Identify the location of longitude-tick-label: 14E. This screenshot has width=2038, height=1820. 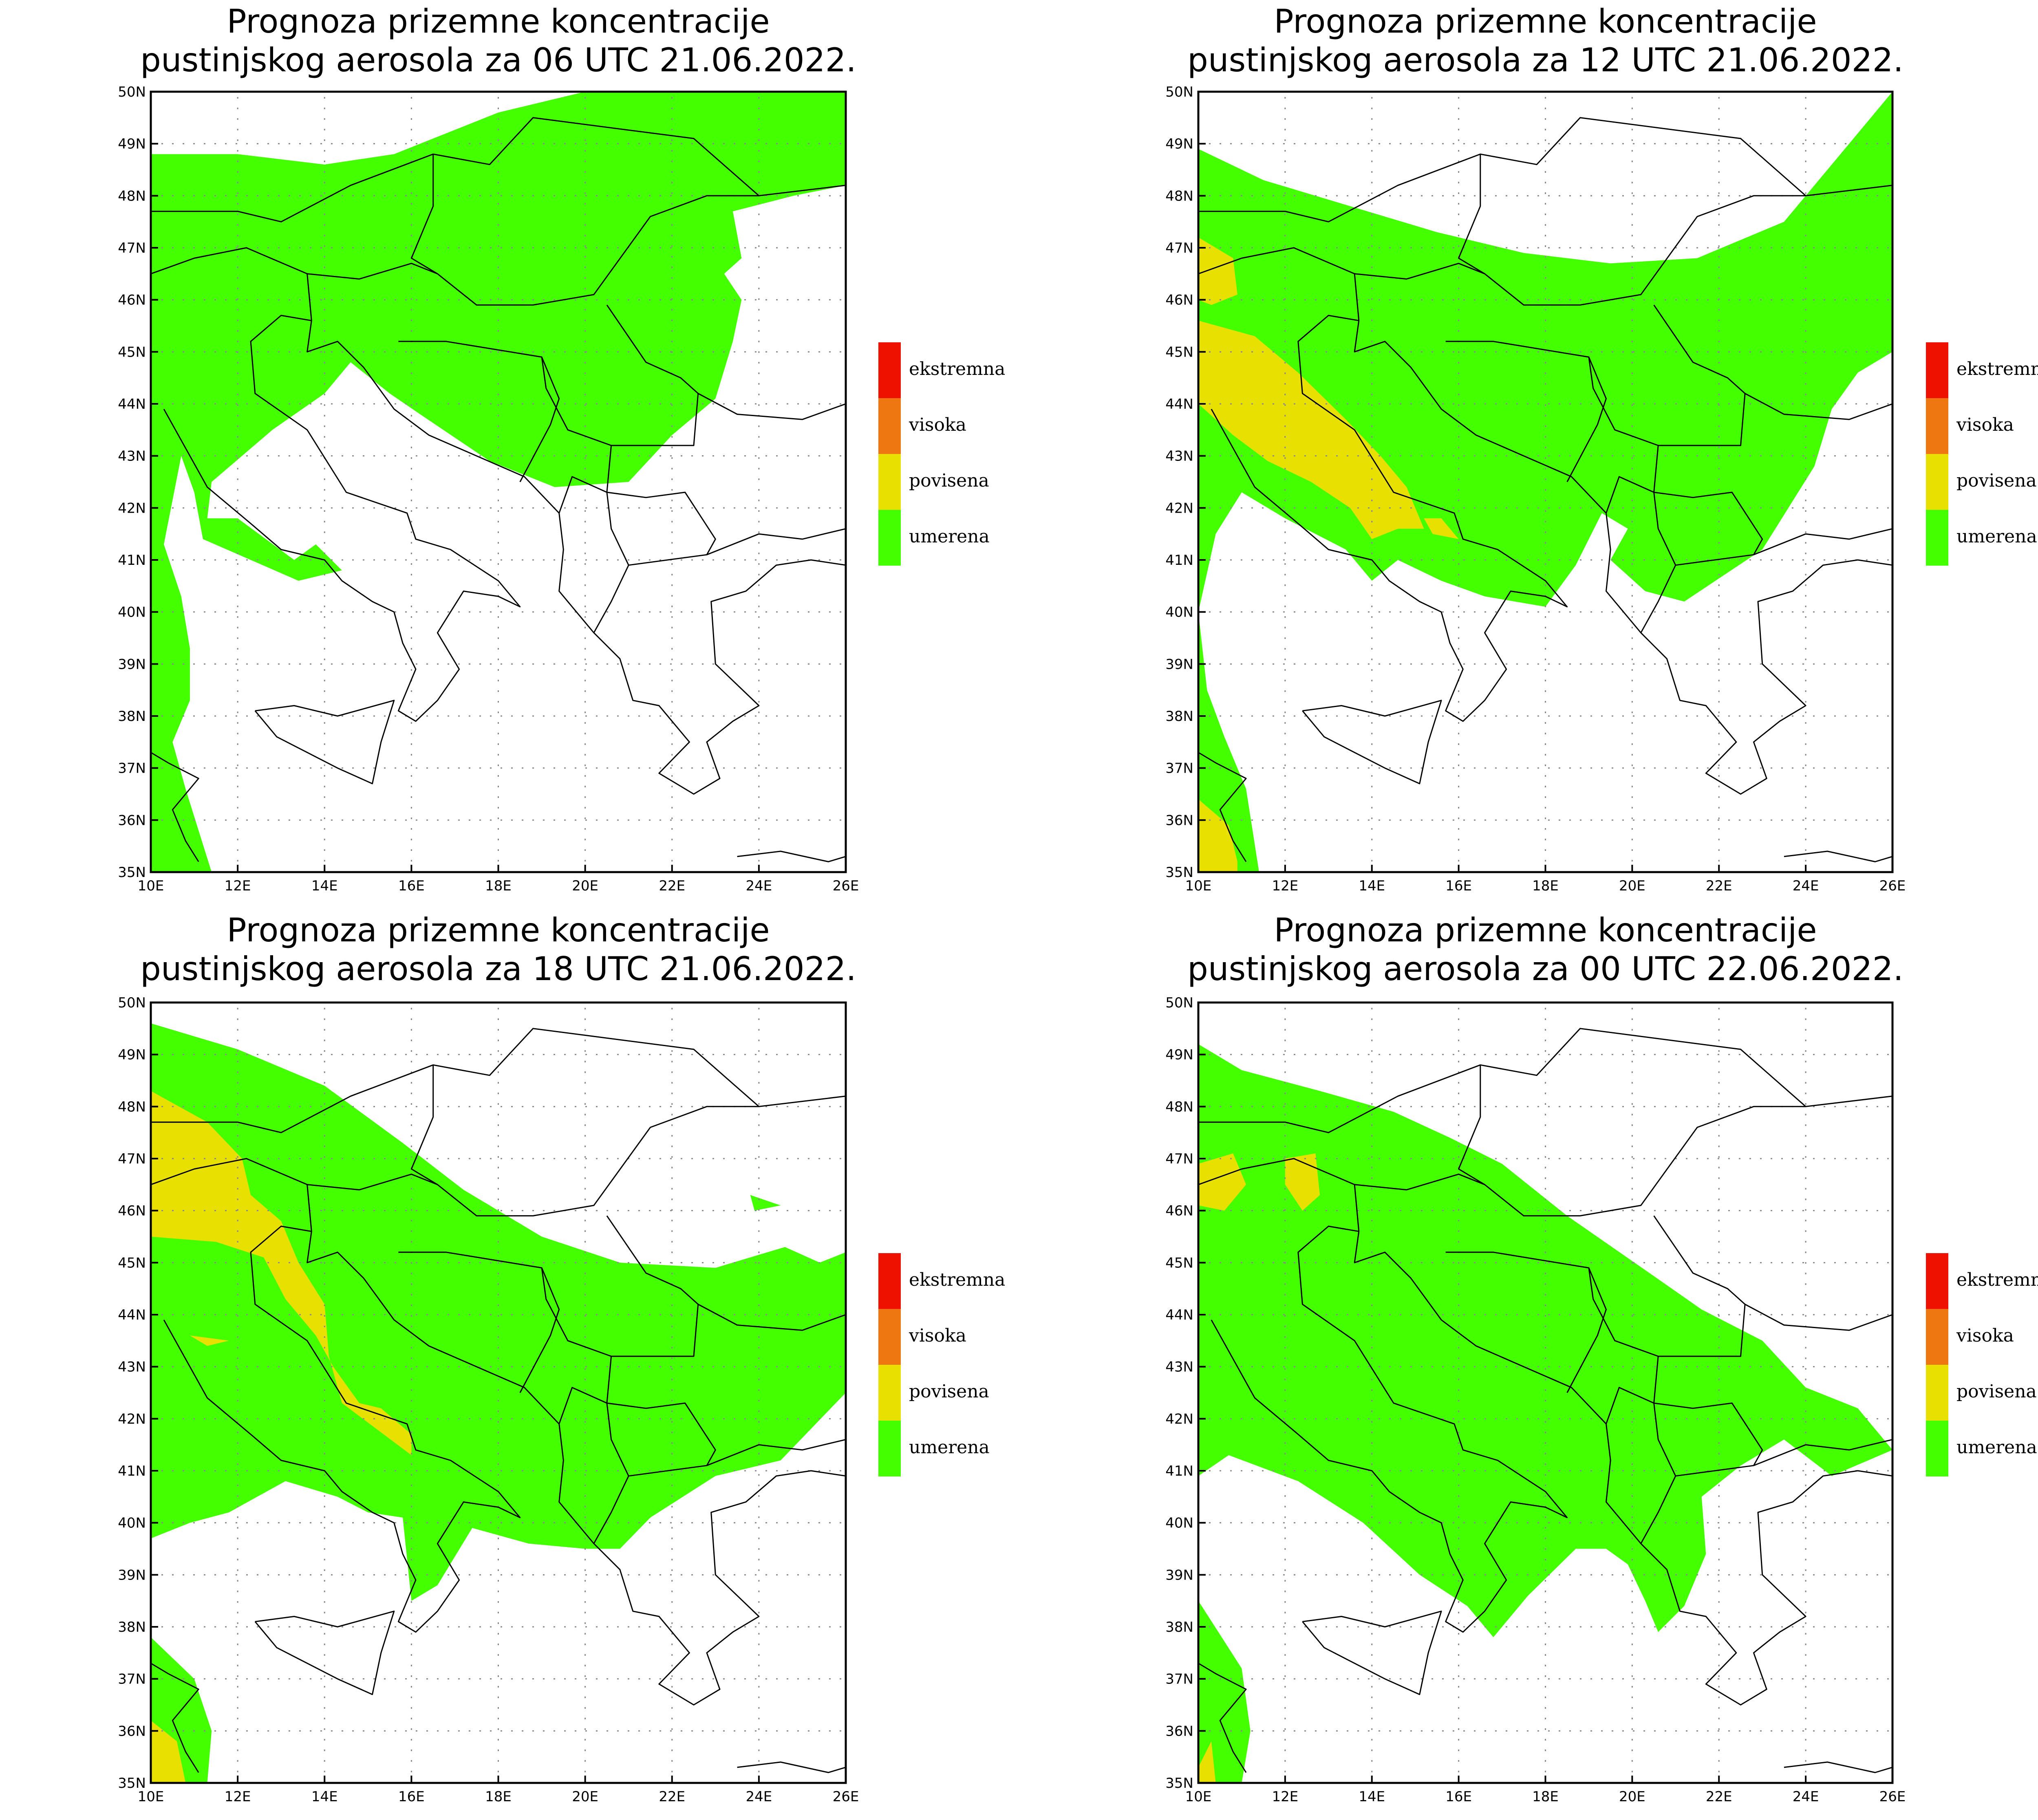
(1372, 886).